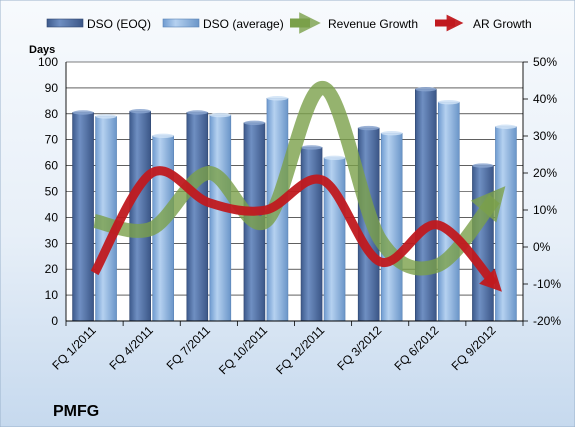  Describe the element at coordinates (52, 217) in the screenshot. I see `y-tick-label: 40` at that location.